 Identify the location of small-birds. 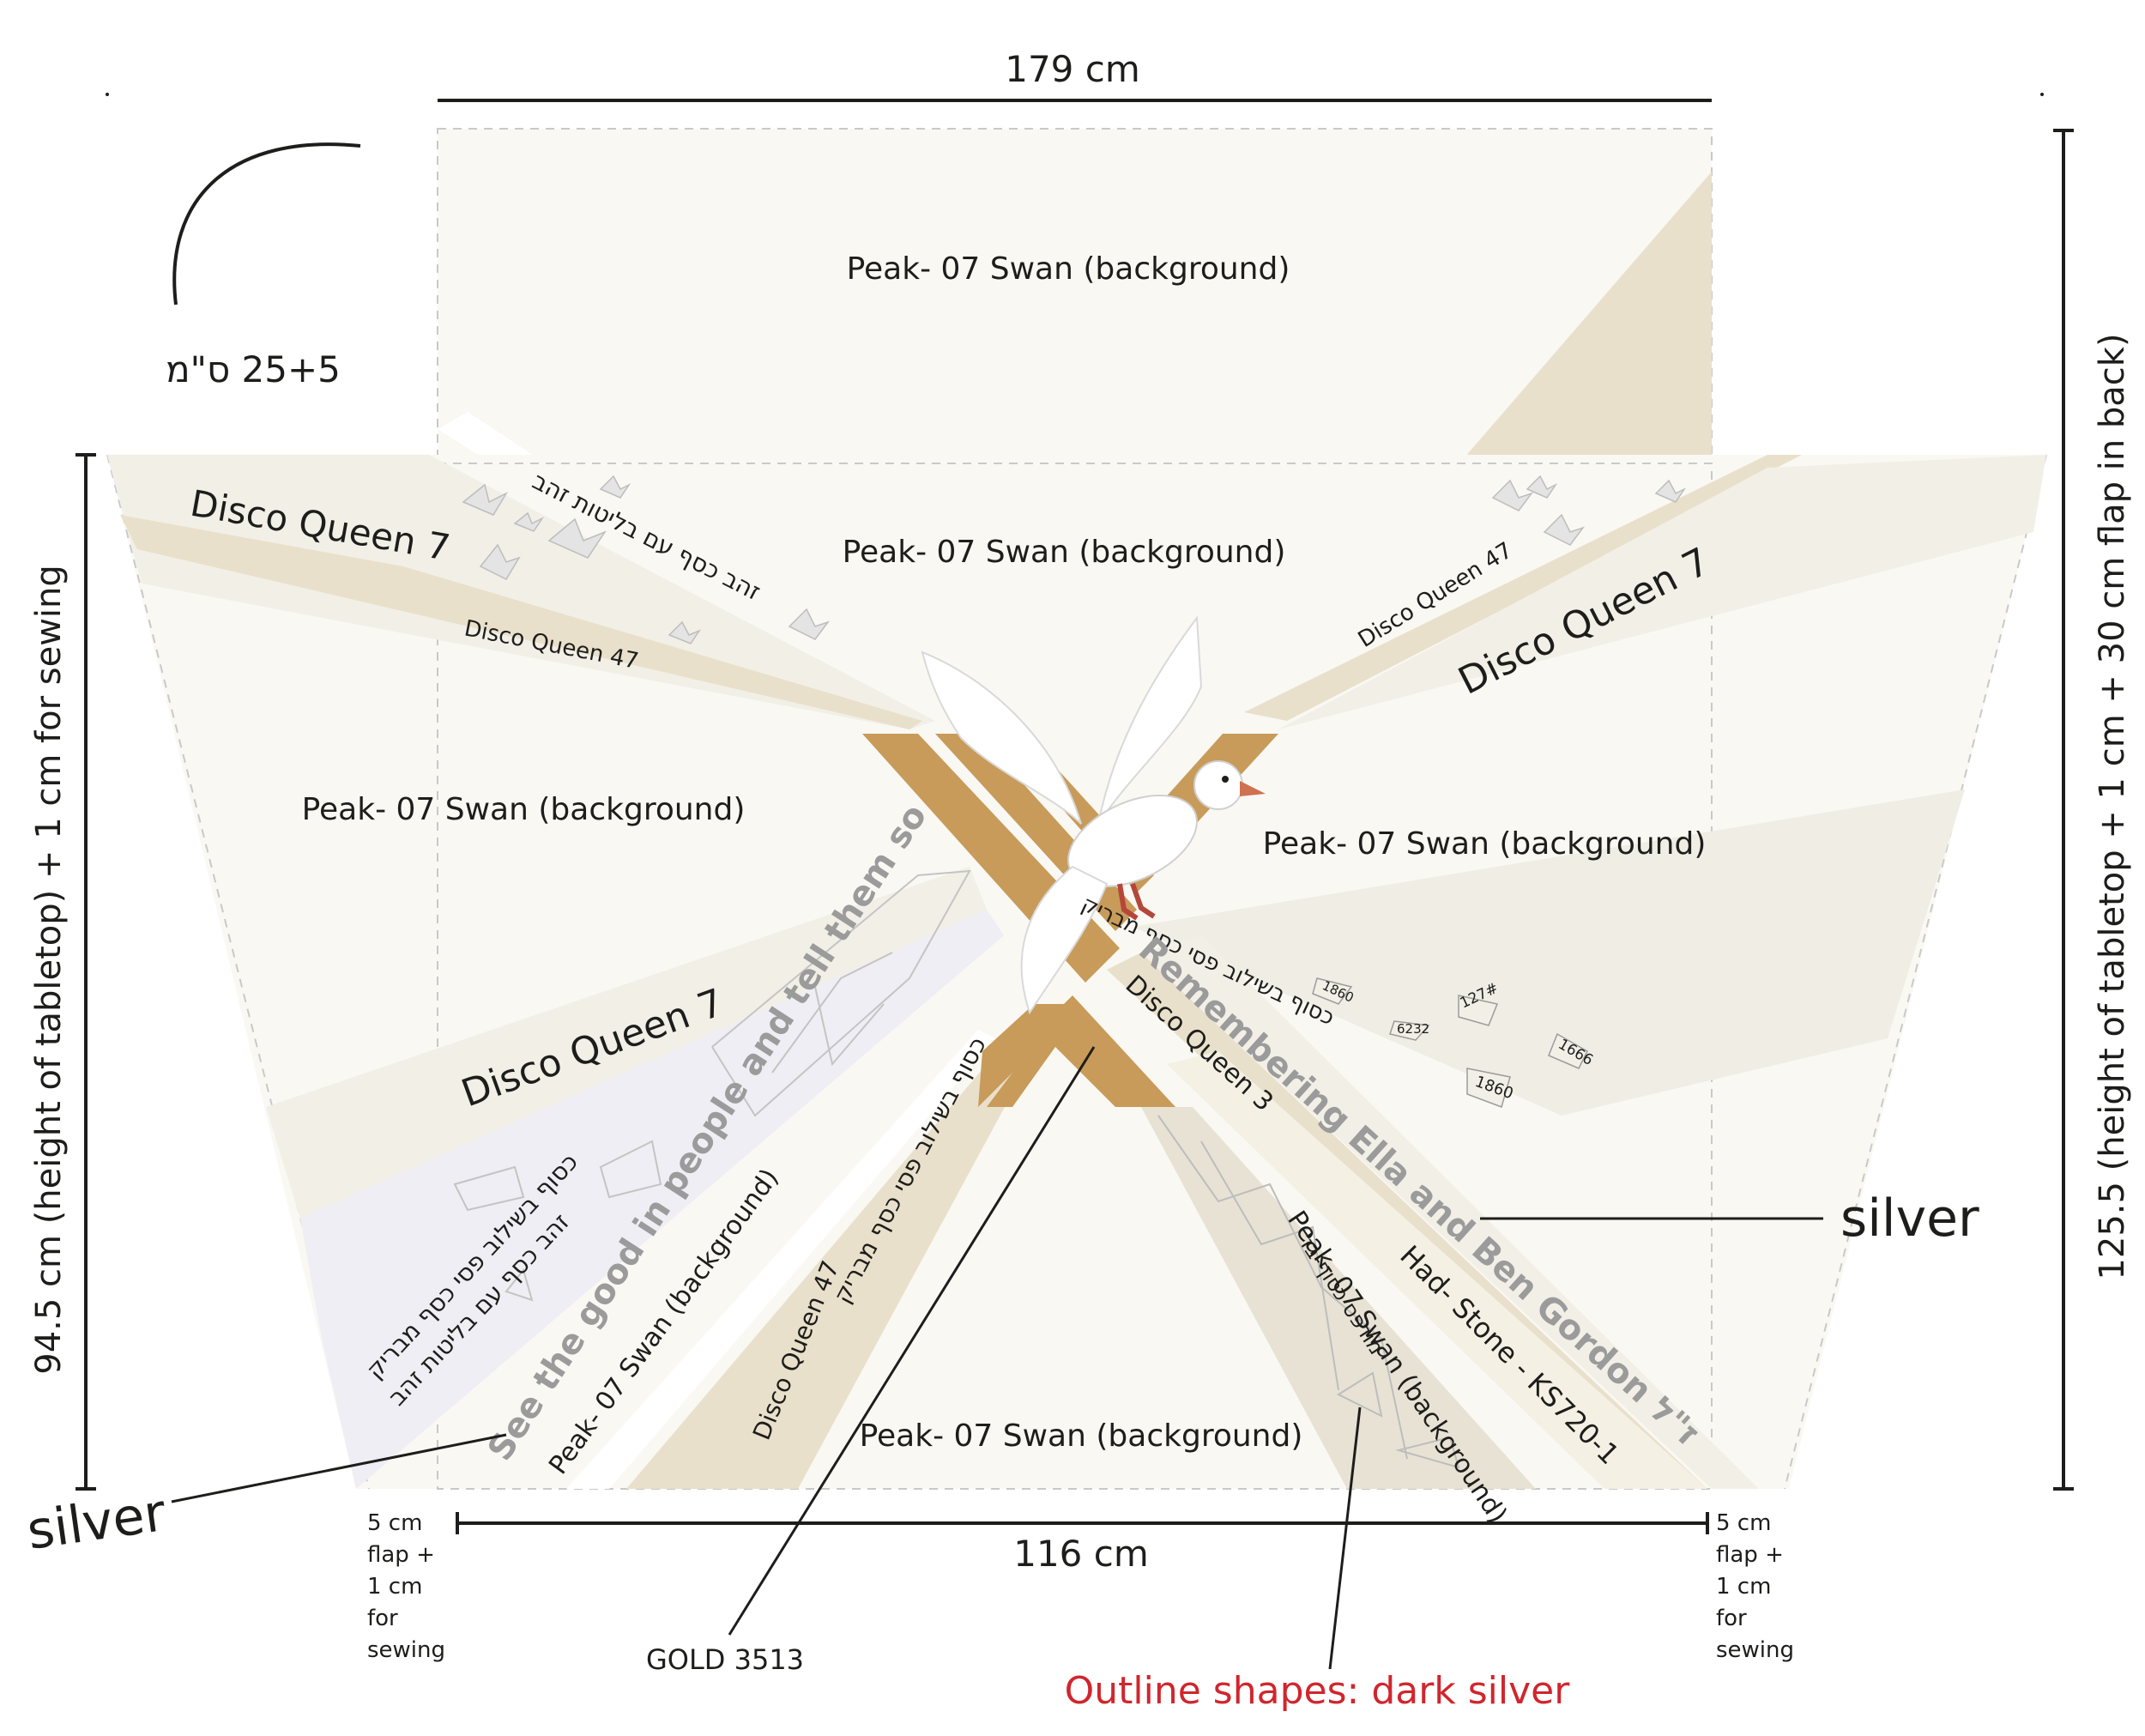
(1074, 559).